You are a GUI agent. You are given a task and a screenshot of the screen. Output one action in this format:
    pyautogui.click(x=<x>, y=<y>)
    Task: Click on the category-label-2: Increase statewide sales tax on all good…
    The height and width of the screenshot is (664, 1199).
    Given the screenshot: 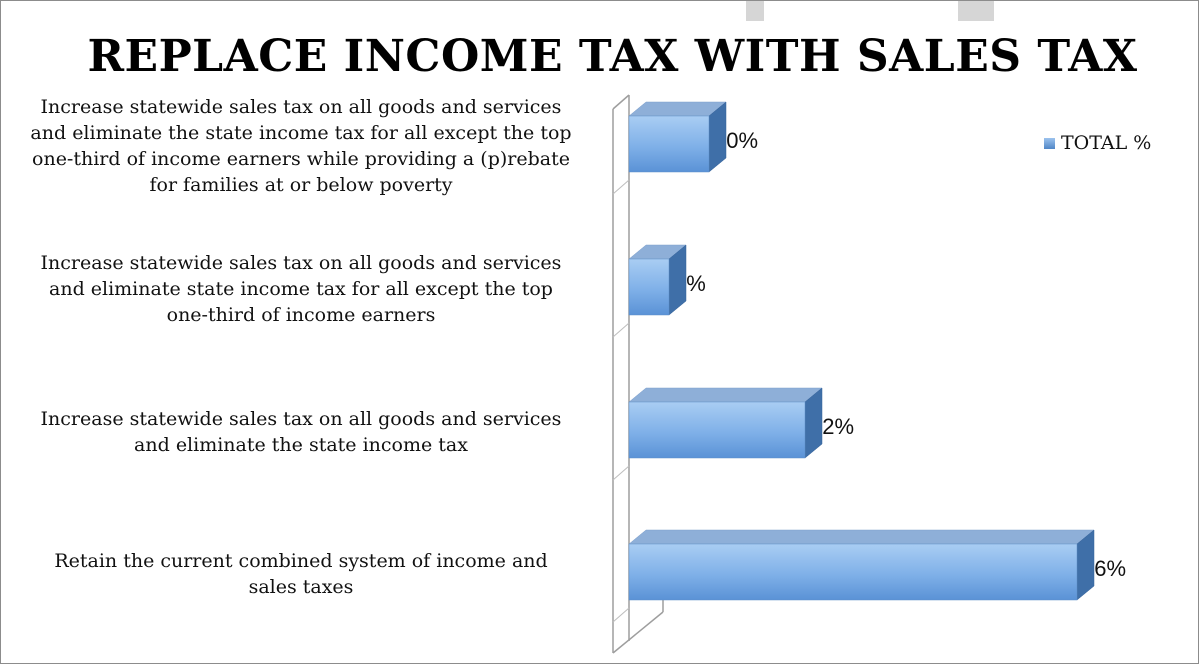 What is the action you would take?
    pyautogui.click(x=301, y=289)
    